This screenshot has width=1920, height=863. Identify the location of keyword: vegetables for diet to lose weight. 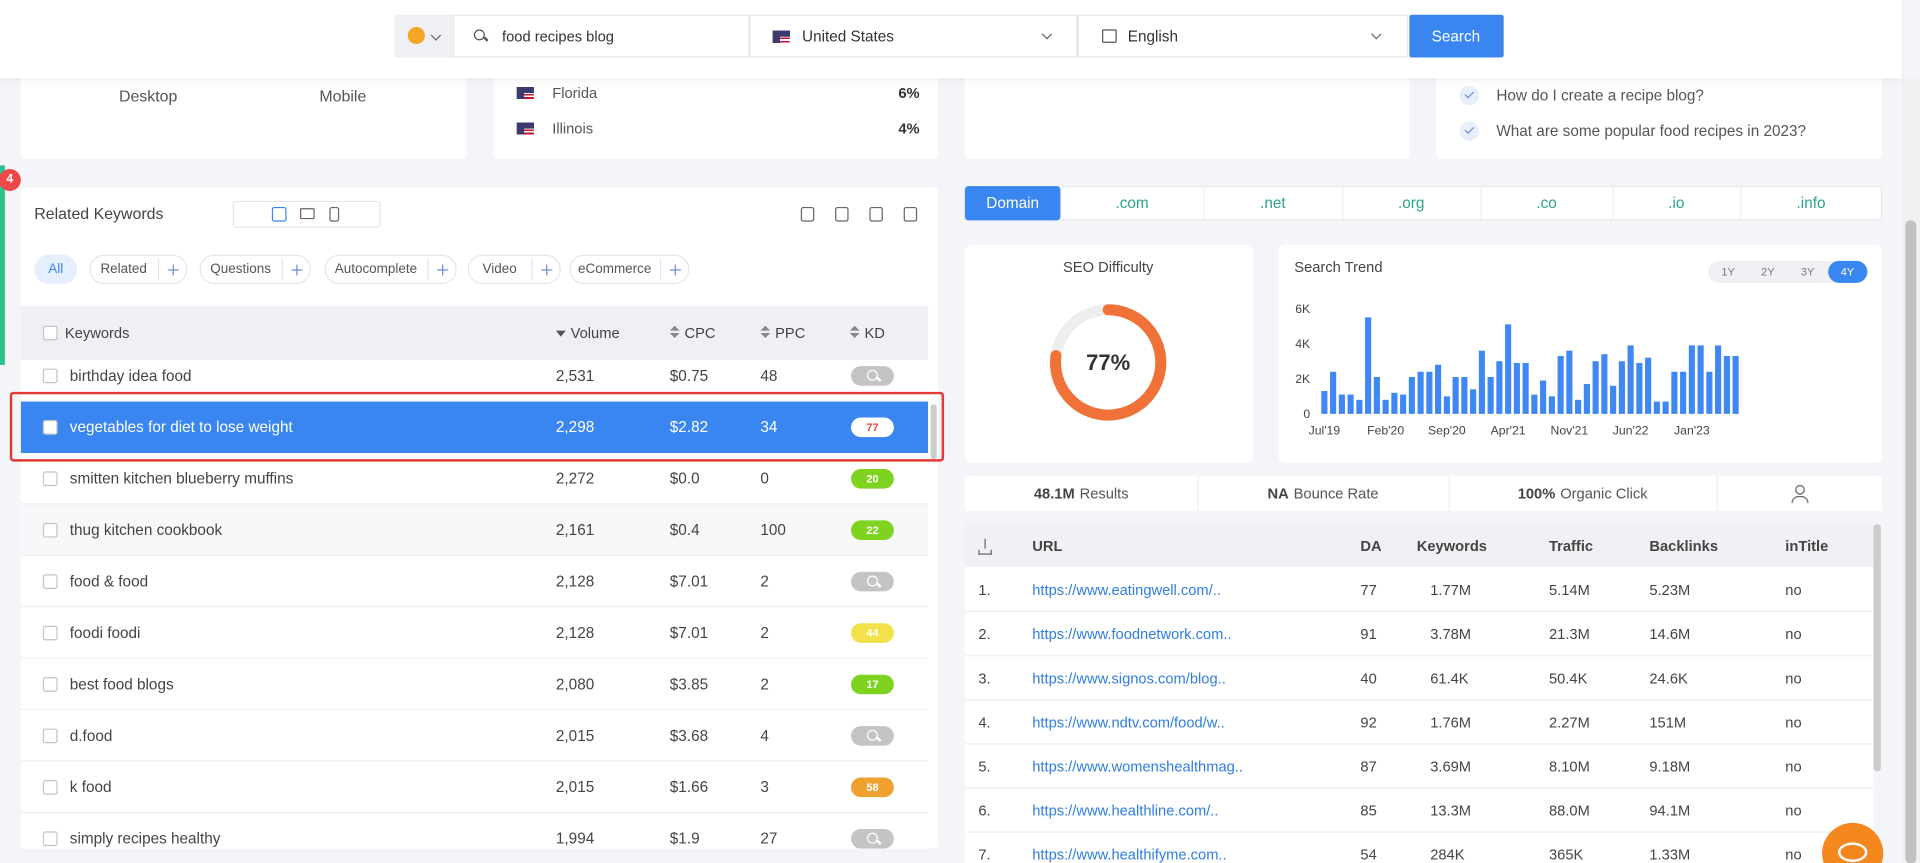
(181, 427).